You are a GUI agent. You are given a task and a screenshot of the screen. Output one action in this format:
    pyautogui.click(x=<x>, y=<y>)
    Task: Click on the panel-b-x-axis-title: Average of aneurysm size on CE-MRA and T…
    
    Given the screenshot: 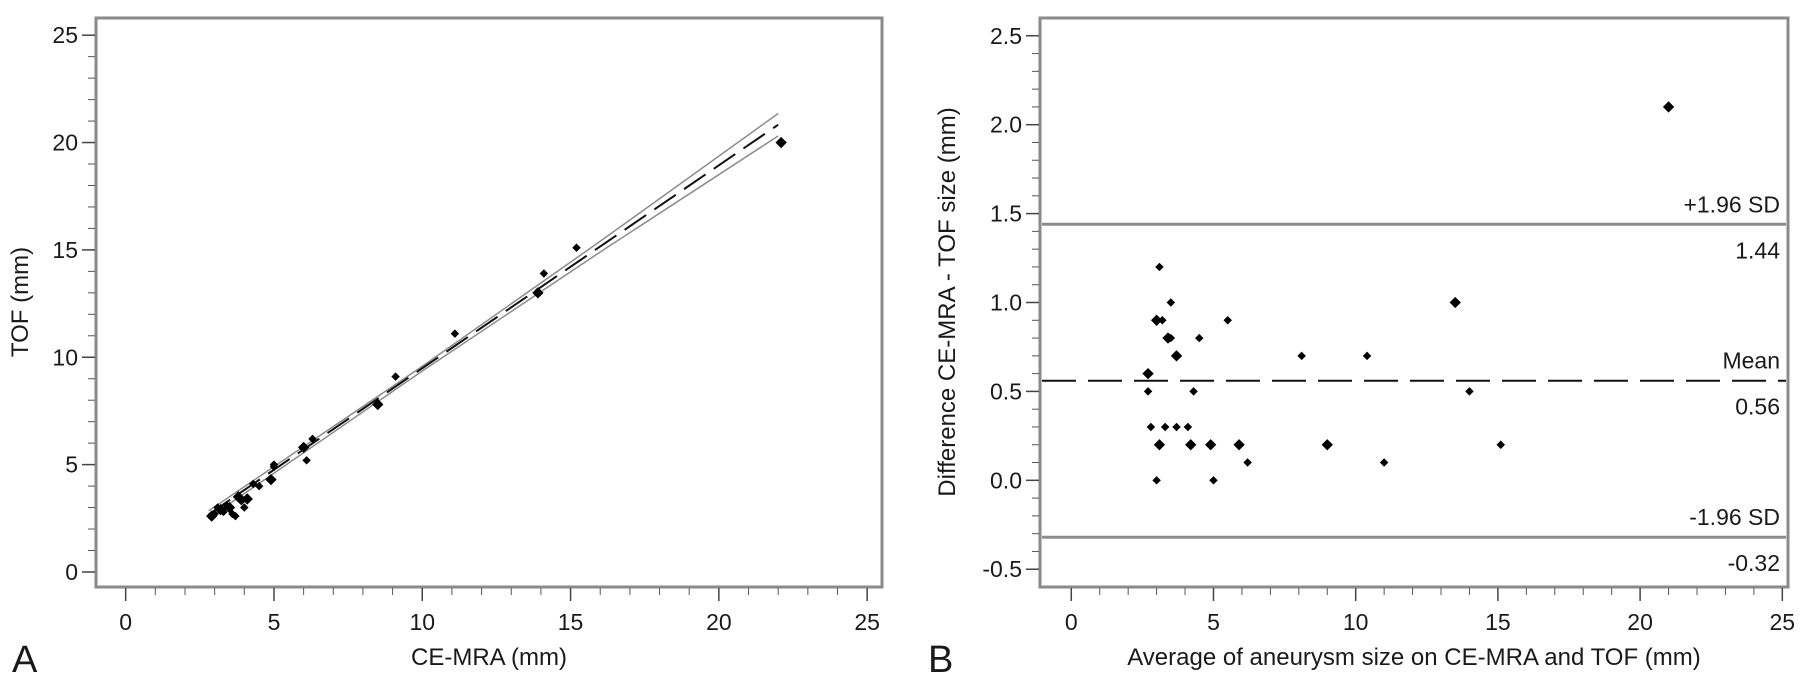 What is the action you would take?
    pyautogui.click(x=1414, y=657)
    